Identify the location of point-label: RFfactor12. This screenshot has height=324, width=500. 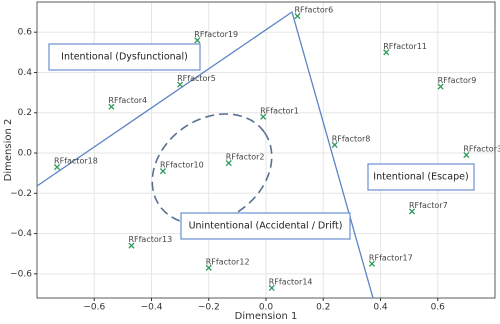
(228, 261).